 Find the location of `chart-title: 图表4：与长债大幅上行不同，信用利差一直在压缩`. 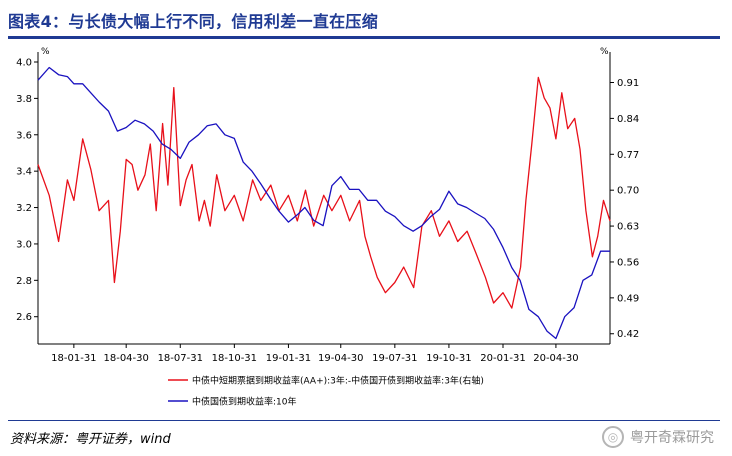

chart-title: 图表4：与长债大幅上行不同，信用利差一直在压缩 is located at coordinates (193, 21).